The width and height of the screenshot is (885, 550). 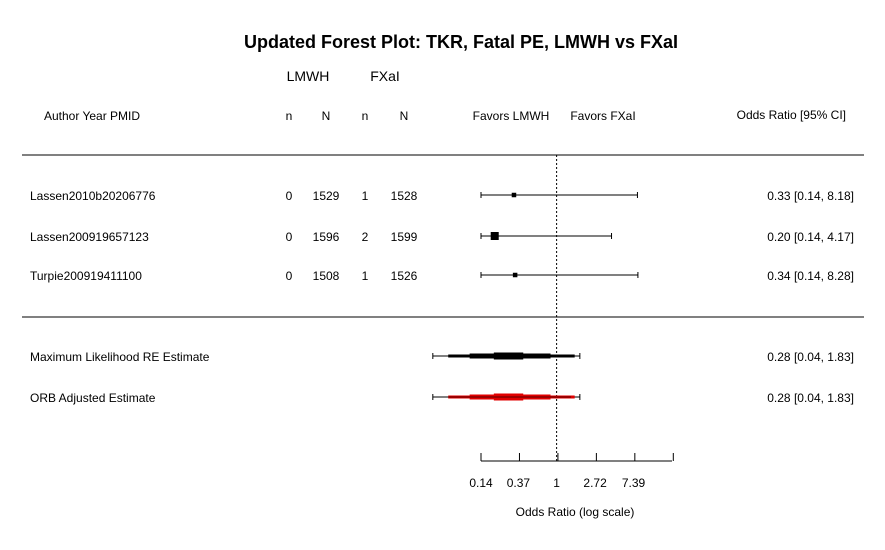 I want to click on group-header-fxai: FXaI, so click(x=385, y=76).